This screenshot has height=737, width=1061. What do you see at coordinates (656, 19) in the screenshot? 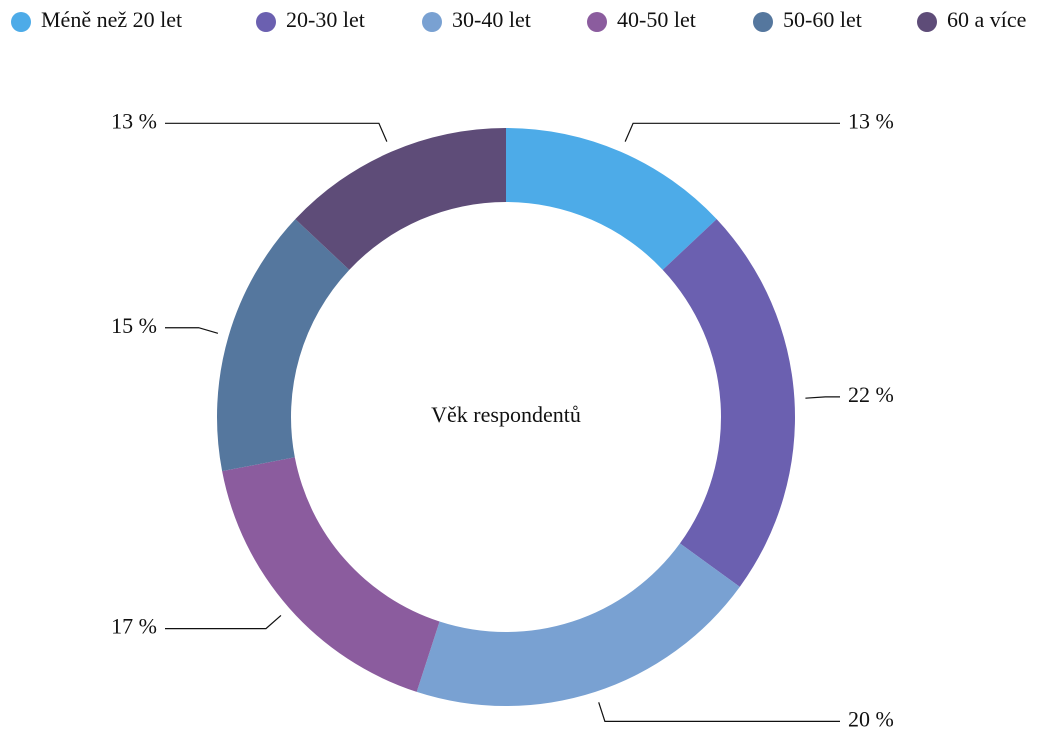
I see `legend-label: 40-50 let` at bounding box center [656, 19].